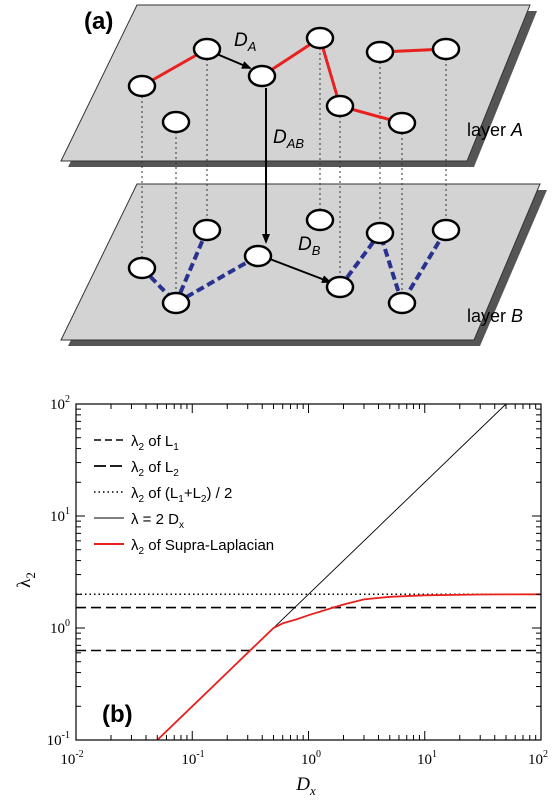 This screenshot has height=801, width=560. I want to click on x-tick-label: 10², so click(538, 758).